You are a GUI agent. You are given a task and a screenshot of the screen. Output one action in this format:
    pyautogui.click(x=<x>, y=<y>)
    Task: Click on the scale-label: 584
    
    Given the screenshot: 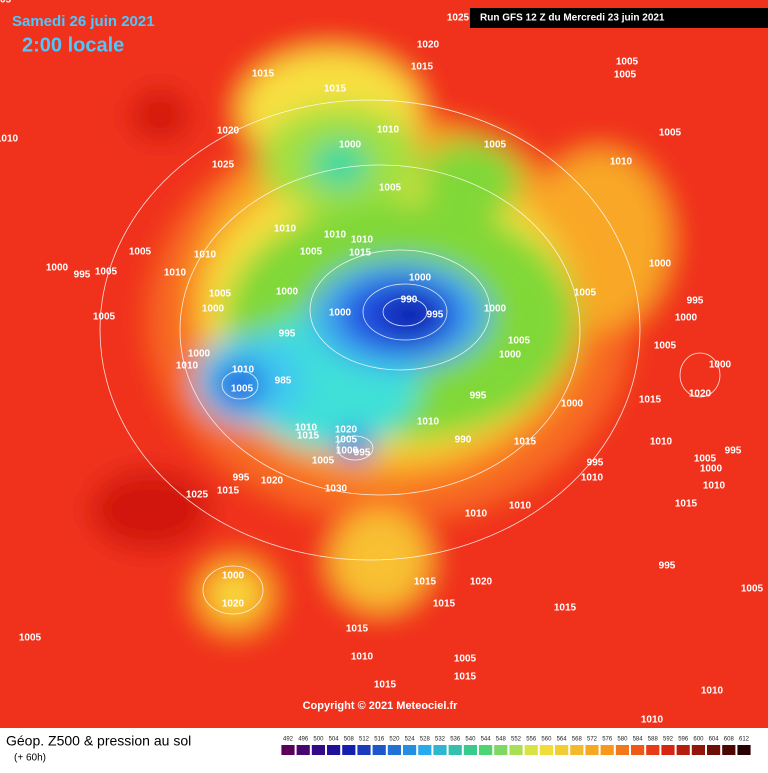 What is the action you would take?
    pyautogui.click(x=638, y=740)
    